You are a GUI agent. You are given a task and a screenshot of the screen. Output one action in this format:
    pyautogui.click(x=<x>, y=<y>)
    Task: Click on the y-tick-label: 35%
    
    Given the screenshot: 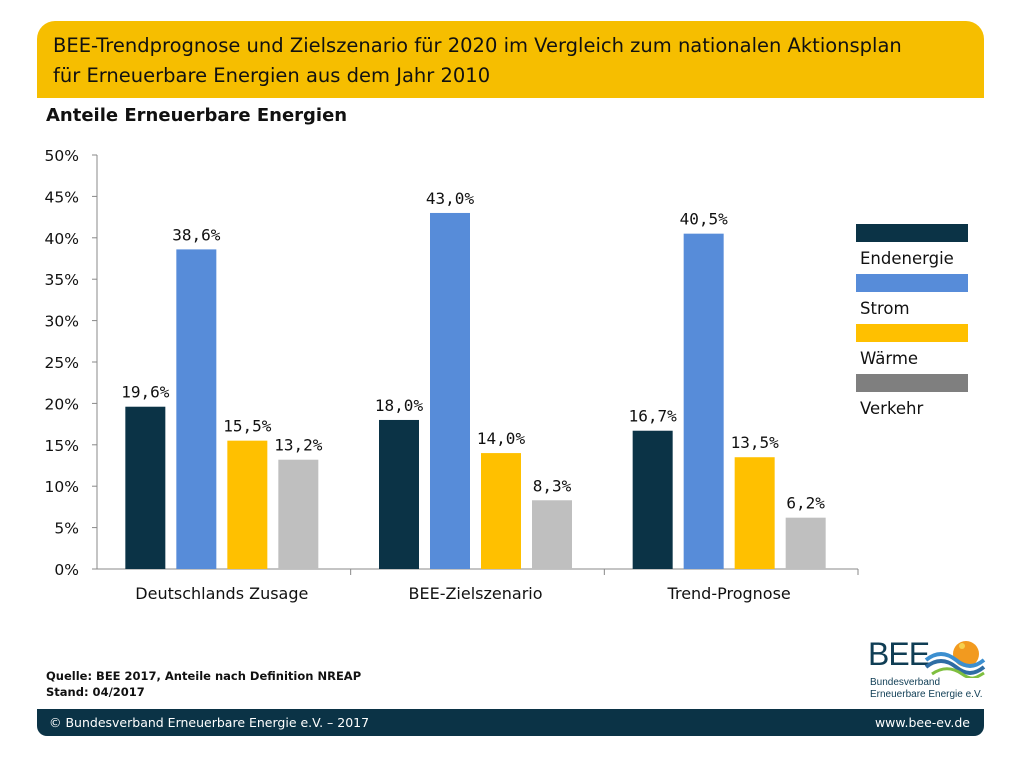 What is the action you would take?
    pyautogui.click(x=62, y=280)
    